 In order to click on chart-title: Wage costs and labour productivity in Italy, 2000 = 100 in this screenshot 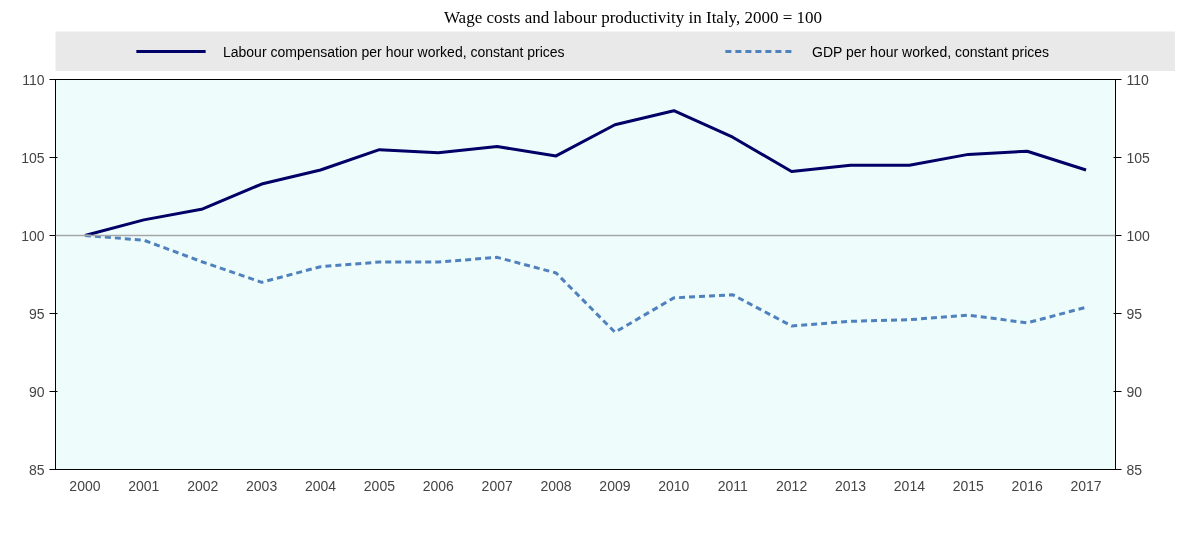, I will do `click(633, 17)`.